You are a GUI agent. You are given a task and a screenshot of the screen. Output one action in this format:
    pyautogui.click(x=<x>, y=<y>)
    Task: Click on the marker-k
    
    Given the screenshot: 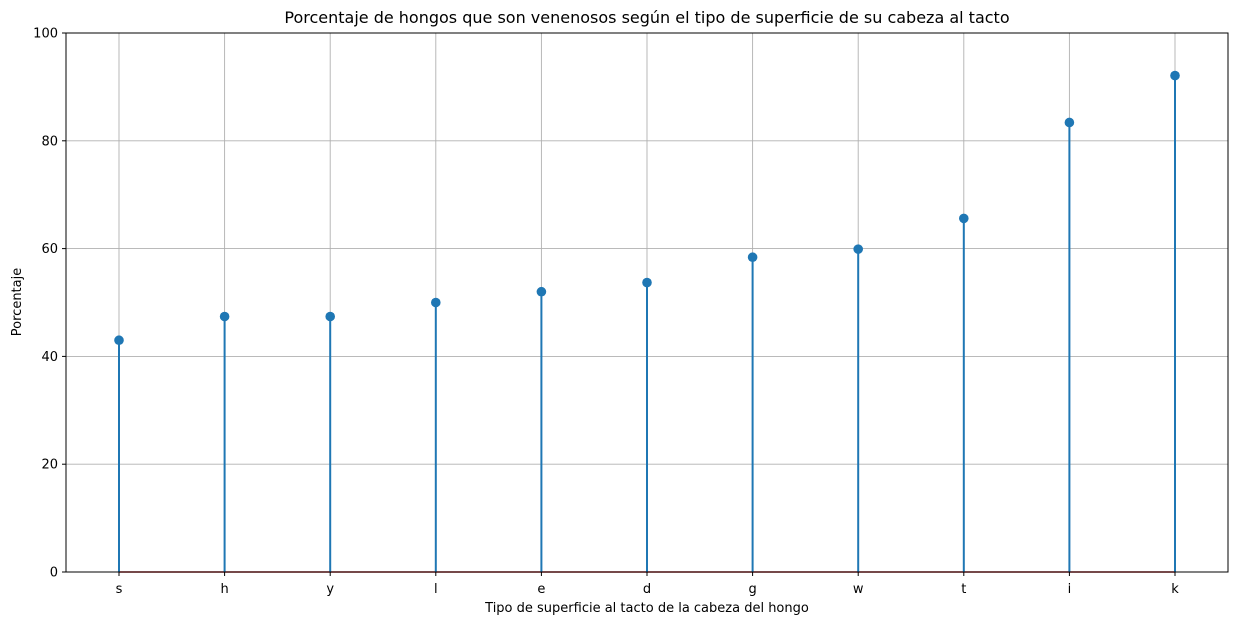 What is the action you would take?
    pyautogui.click(x=1175, y=75)
    